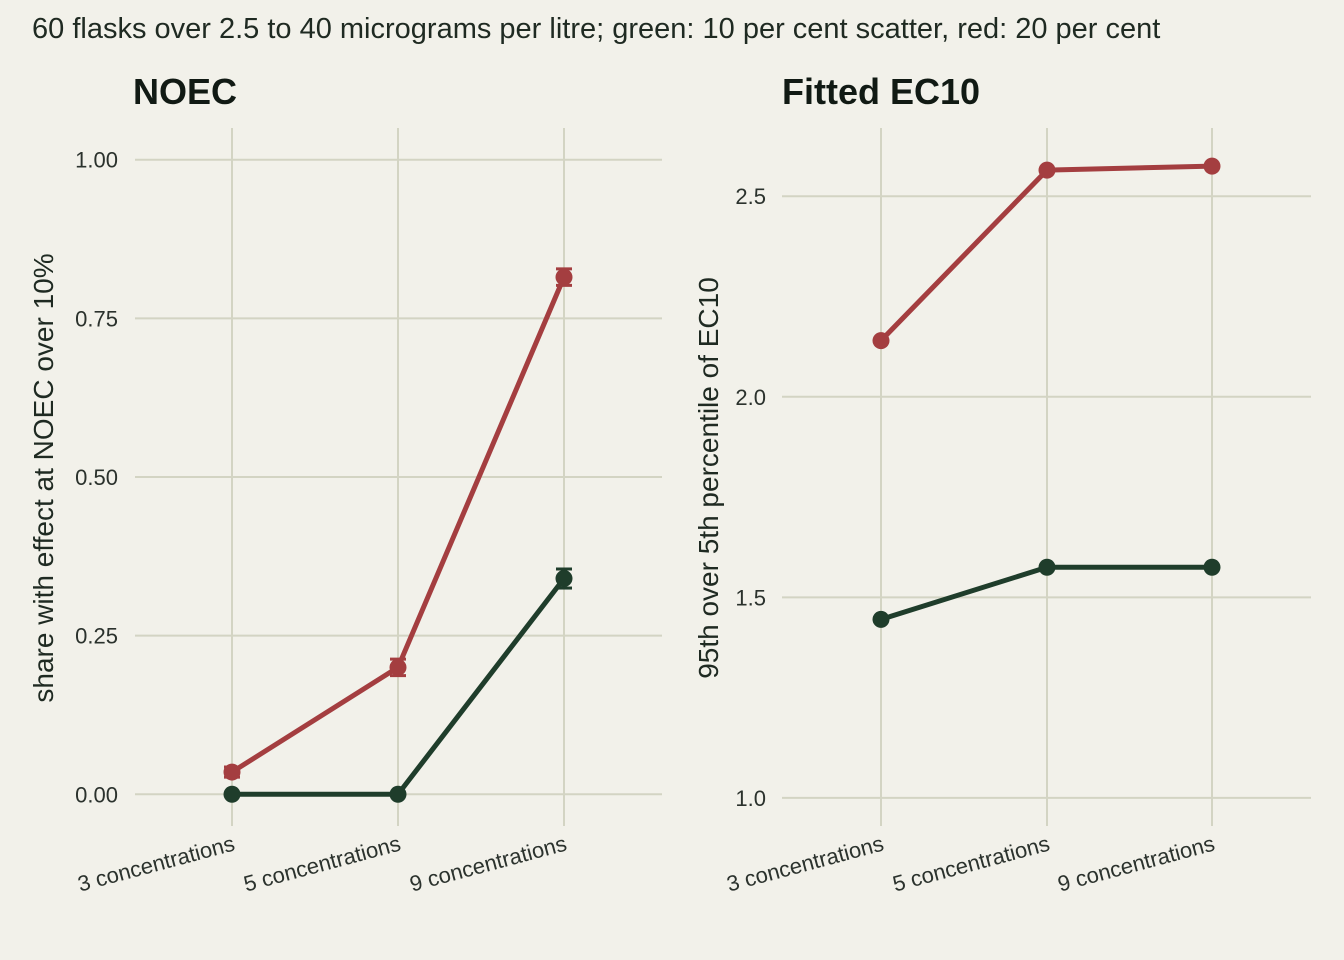 The image size is (1344, 960). Describe the element at coordinates (750, 597) in the screenshot. I see `y-tick-label: 1.5` at that location.